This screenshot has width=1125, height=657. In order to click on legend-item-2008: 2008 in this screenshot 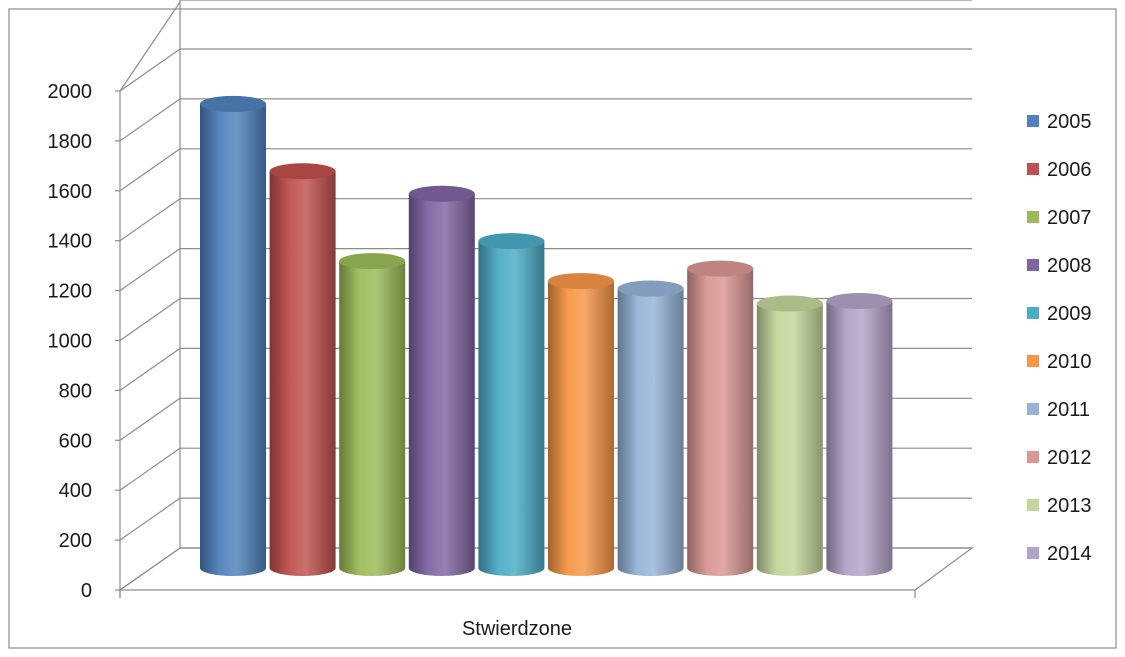, I will do `click(1059, 266)`.